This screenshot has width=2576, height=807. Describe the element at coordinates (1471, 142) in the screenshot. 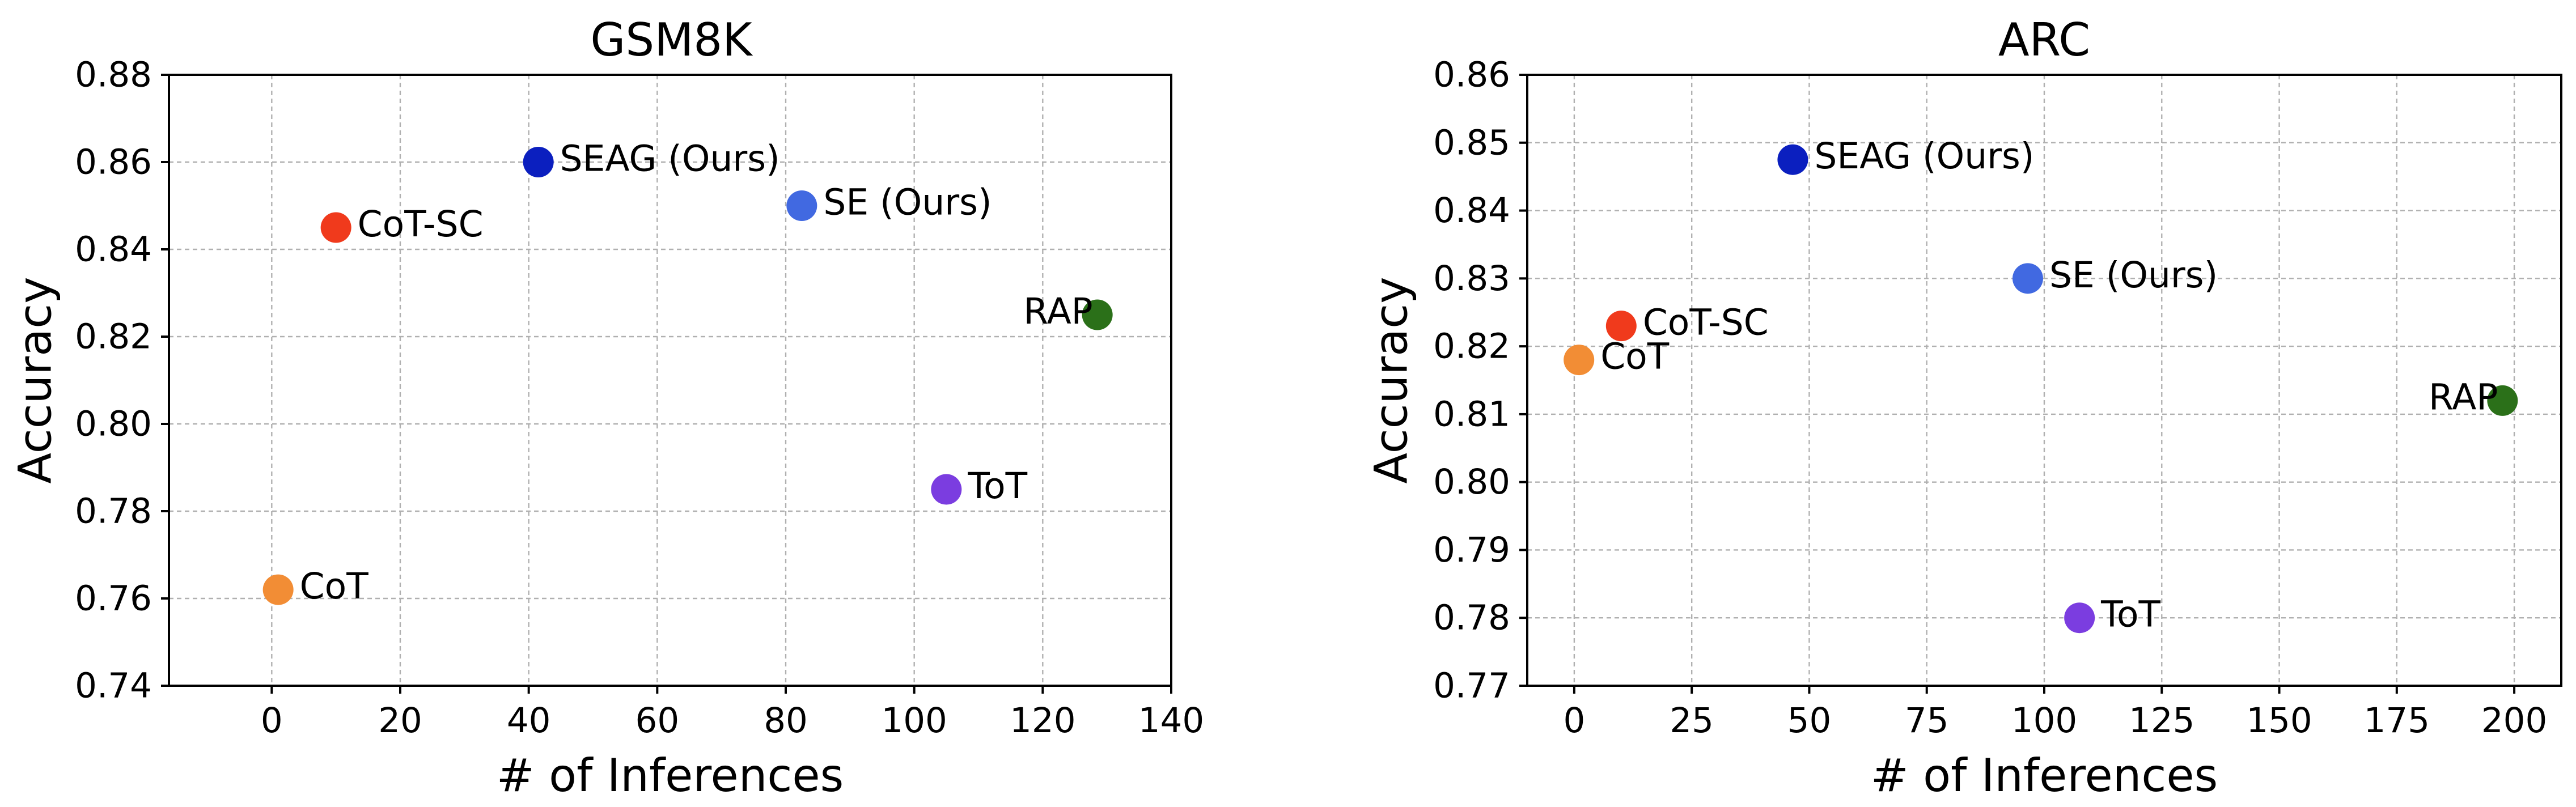

I see `y-tick-label: 0.85` at that location.